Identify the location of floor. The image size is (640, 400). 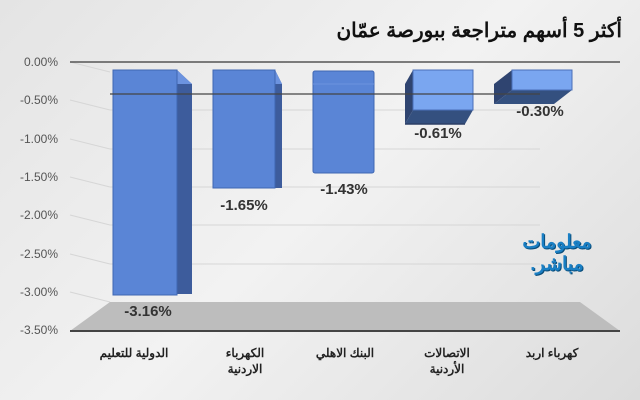
(345, 316).